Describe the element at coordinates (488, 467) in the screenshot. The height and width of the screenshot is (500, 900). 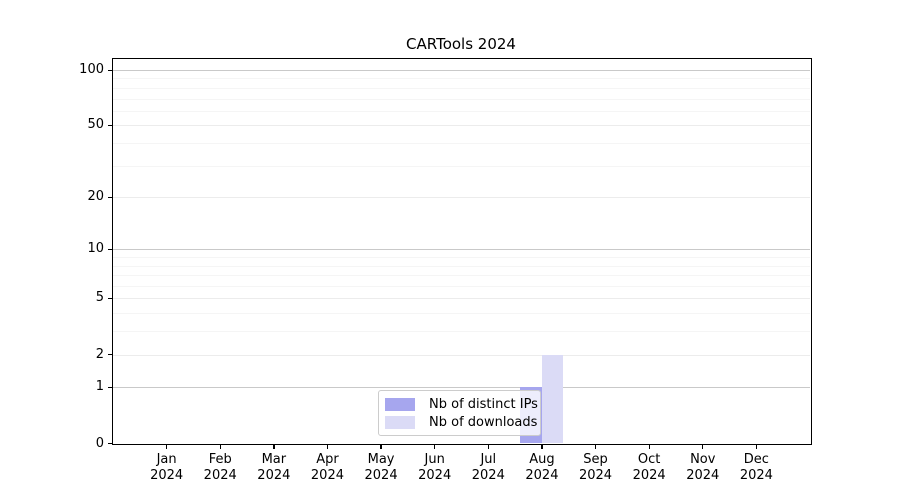
I see `x-tick-label: Jul 2024` at that location.